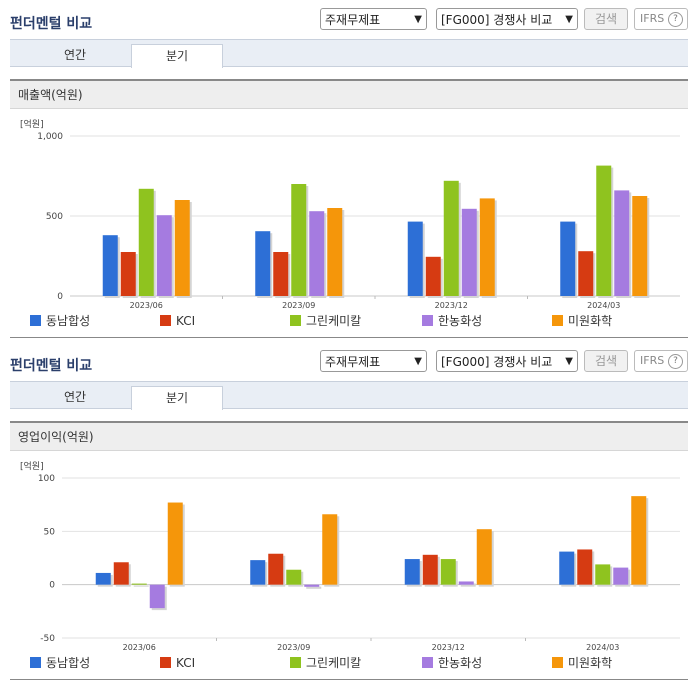 The image size is (696, 684). What do you see at coordinates (353, 20) in the screenshot?
I see `statement-select-value: 주재무제표` at bounding box center [353, 20].